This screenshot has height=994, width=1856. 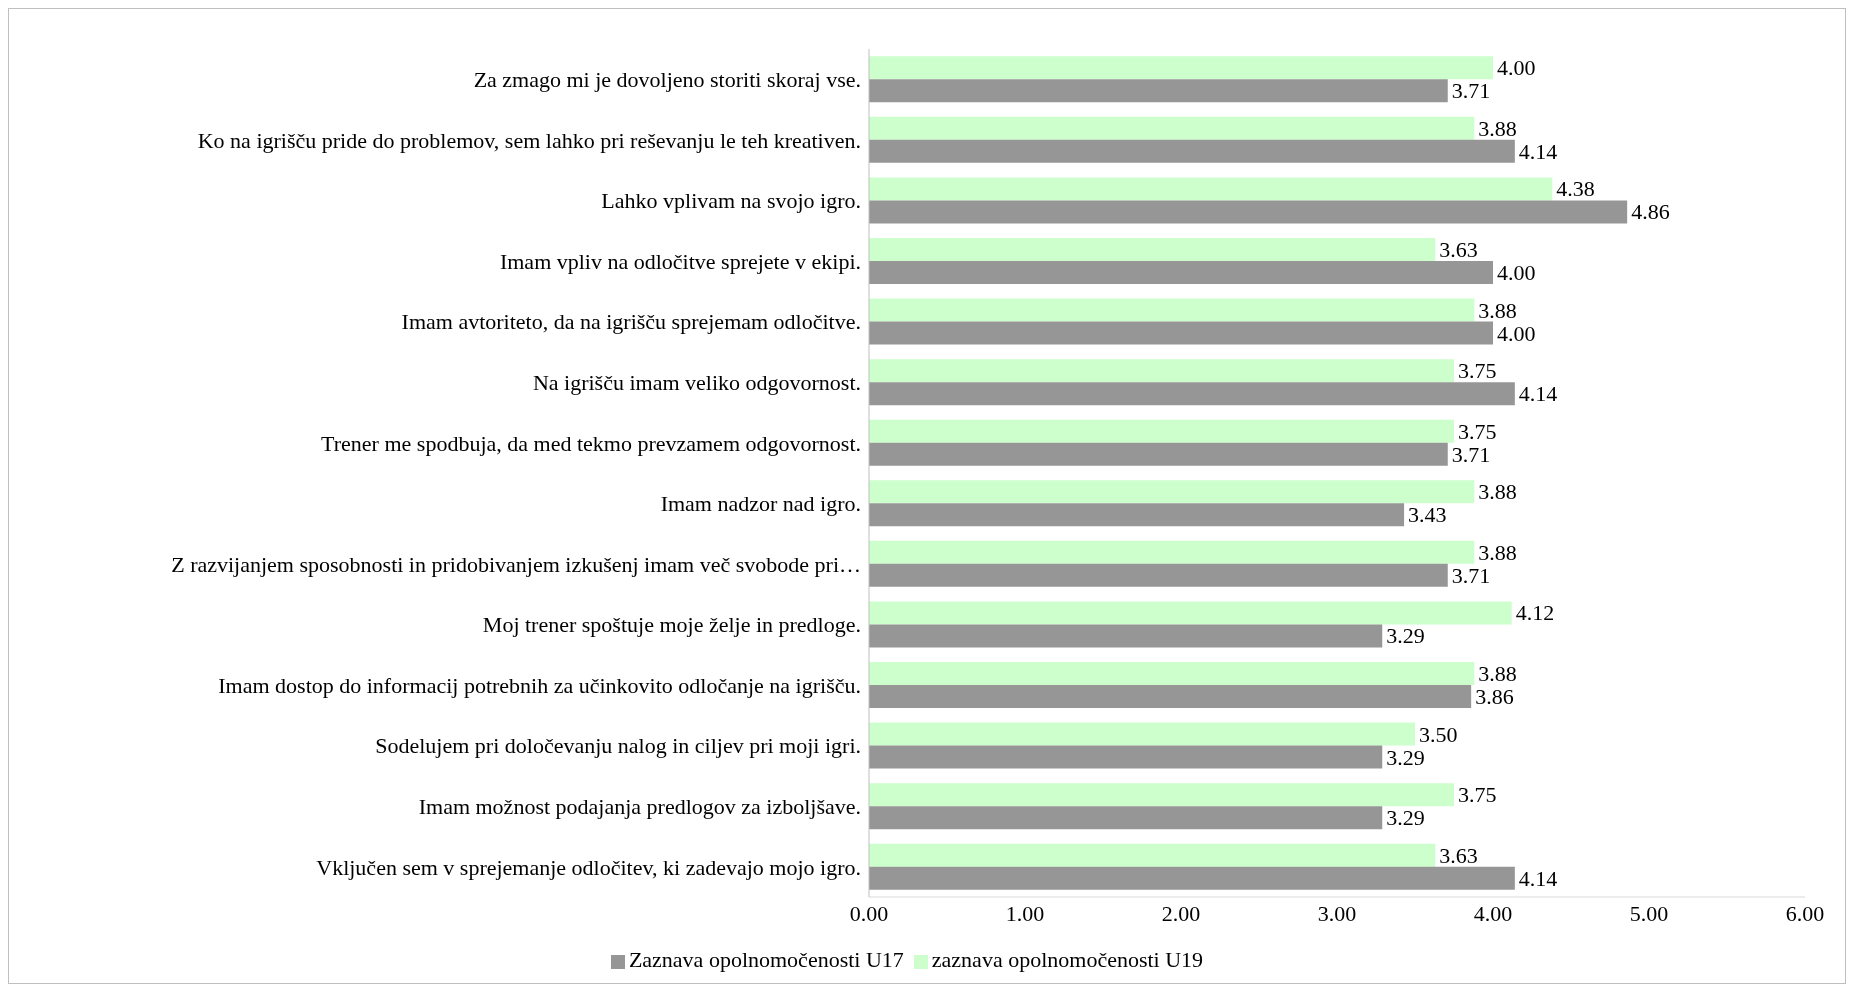 I want to click on x-tick-label: 2.00, so click(x=1181, y=913).